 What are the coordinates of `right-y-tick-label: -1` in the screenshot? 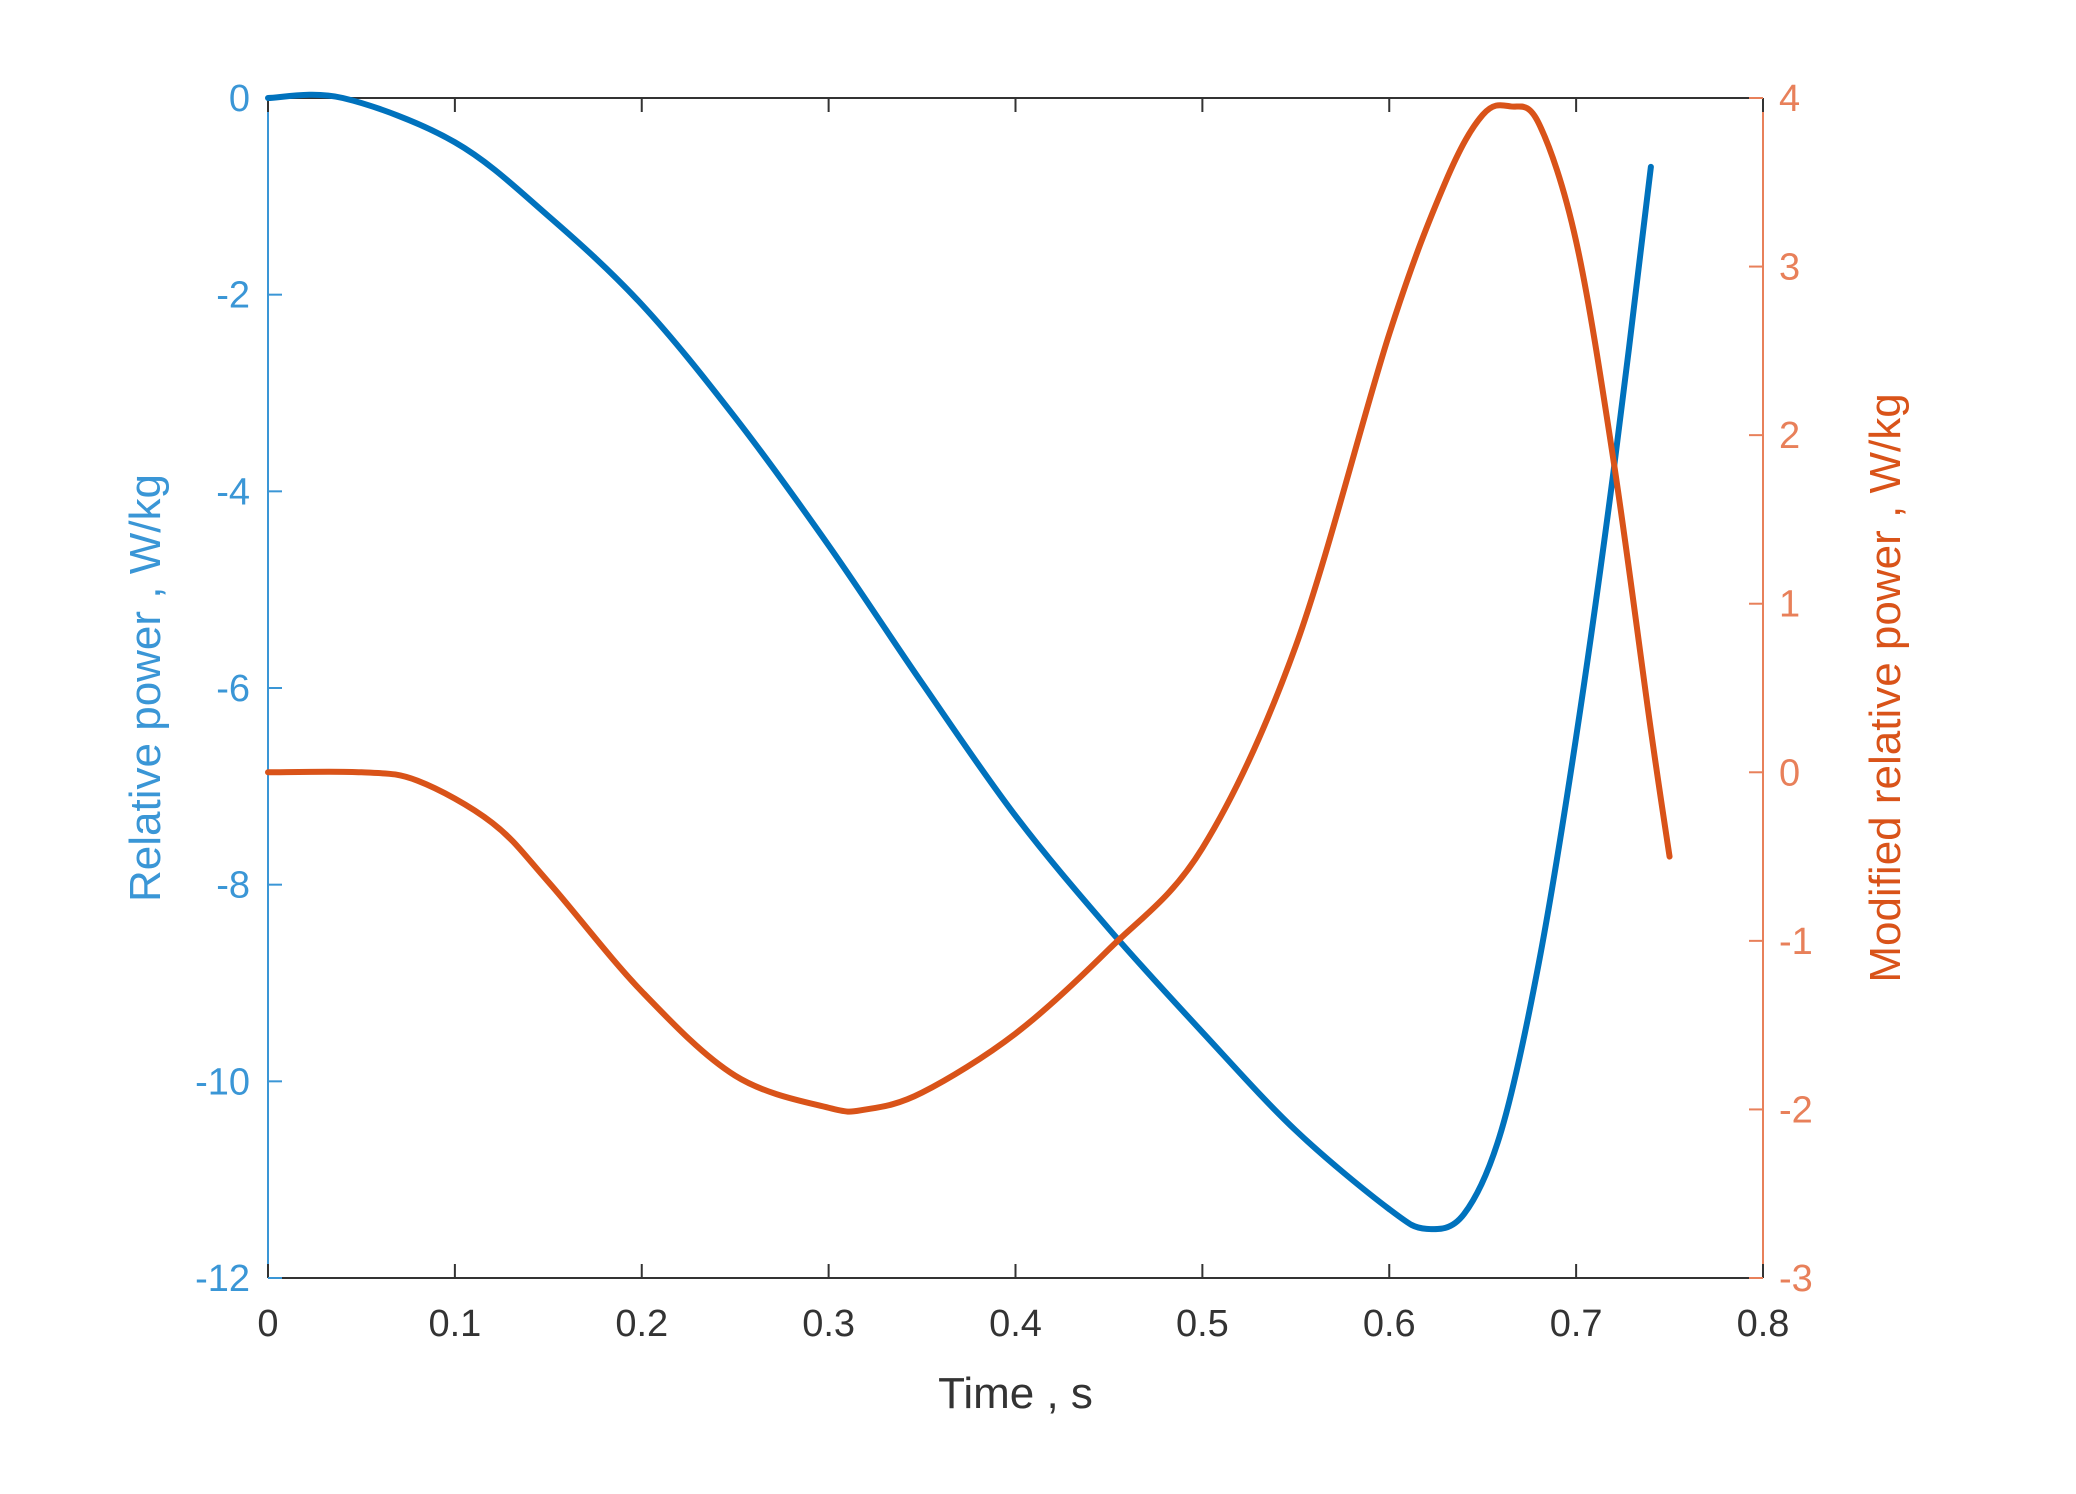 It's located at (1796, 942).